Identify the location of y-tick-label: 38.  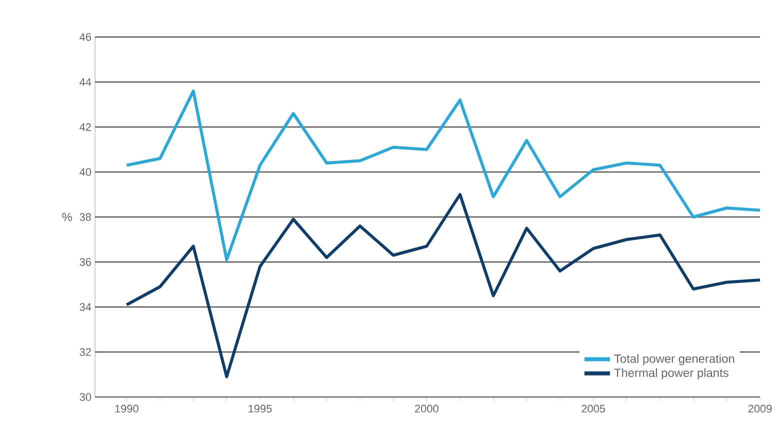
(85, 217).